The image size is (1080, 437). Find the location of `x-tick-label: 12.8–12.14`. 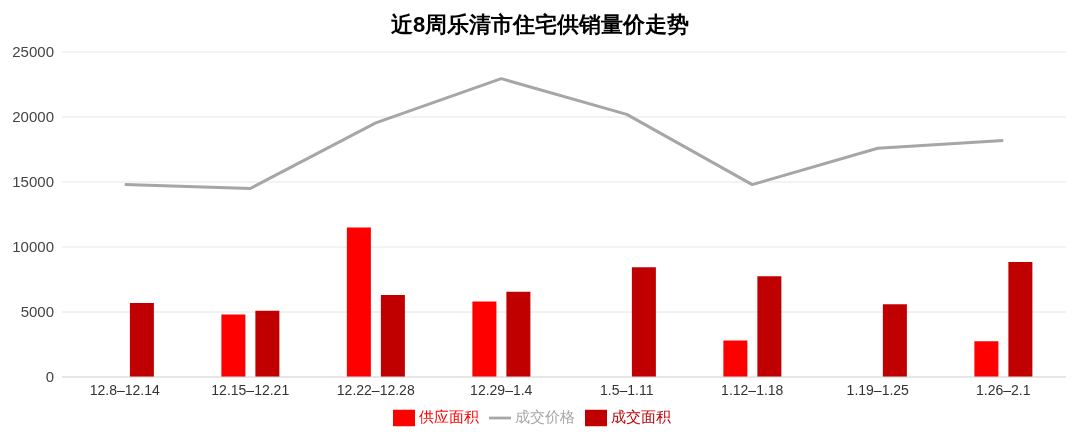

x-tick-label: 12.8–12.14 is located at coordinates (124, 389).